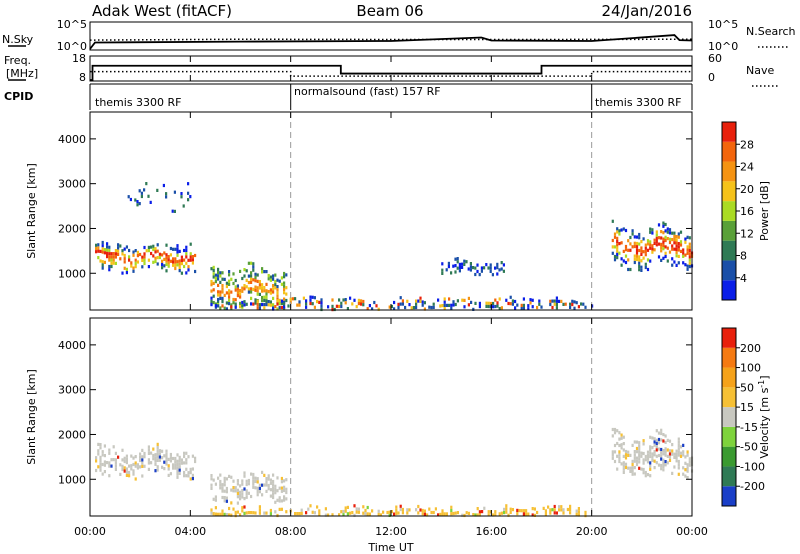 Image resolution: width=800 pixels, height=554 pixels. What do you see at coordinates (729, 417) in the screenshot?
I see `colorbar-frame` at bounding box center [729, 417].